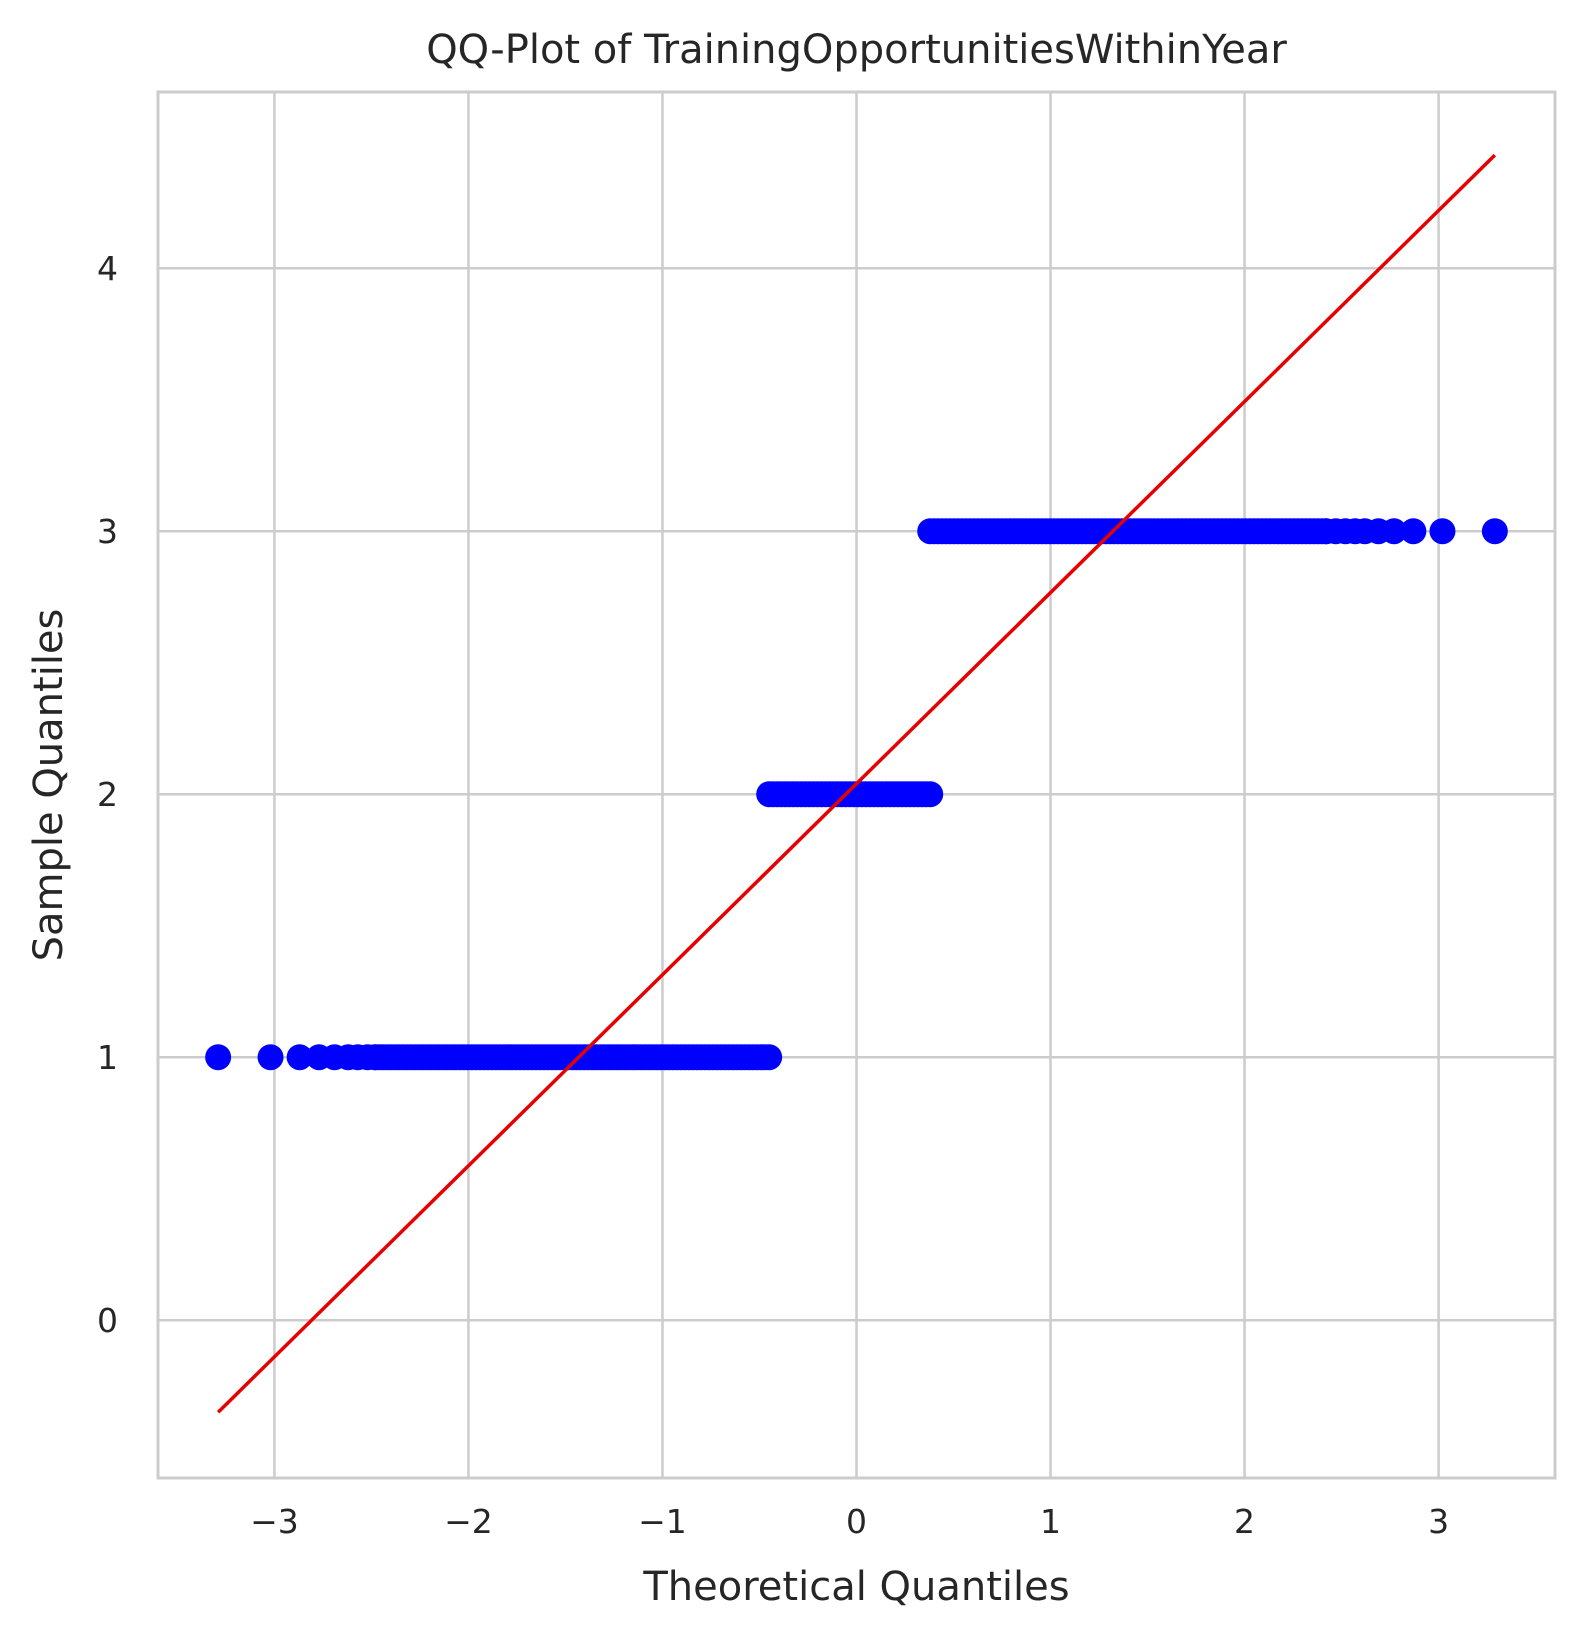 This screenshot has width=1583, height=1650. What do you see at coordinates (856, 1521) in the screenshot?
I see `x-tick-label: 0` at bounding box center [856, 1521].